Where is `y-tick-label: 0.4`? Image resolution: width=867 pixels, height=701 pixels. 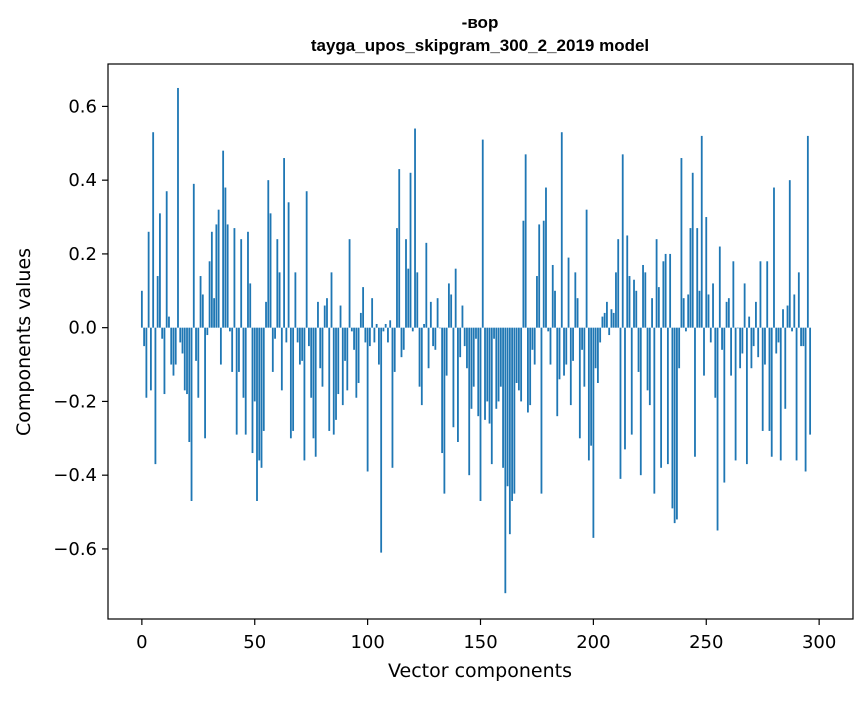 y-tick-label: 0.4 is located at coordinates (82, 180).